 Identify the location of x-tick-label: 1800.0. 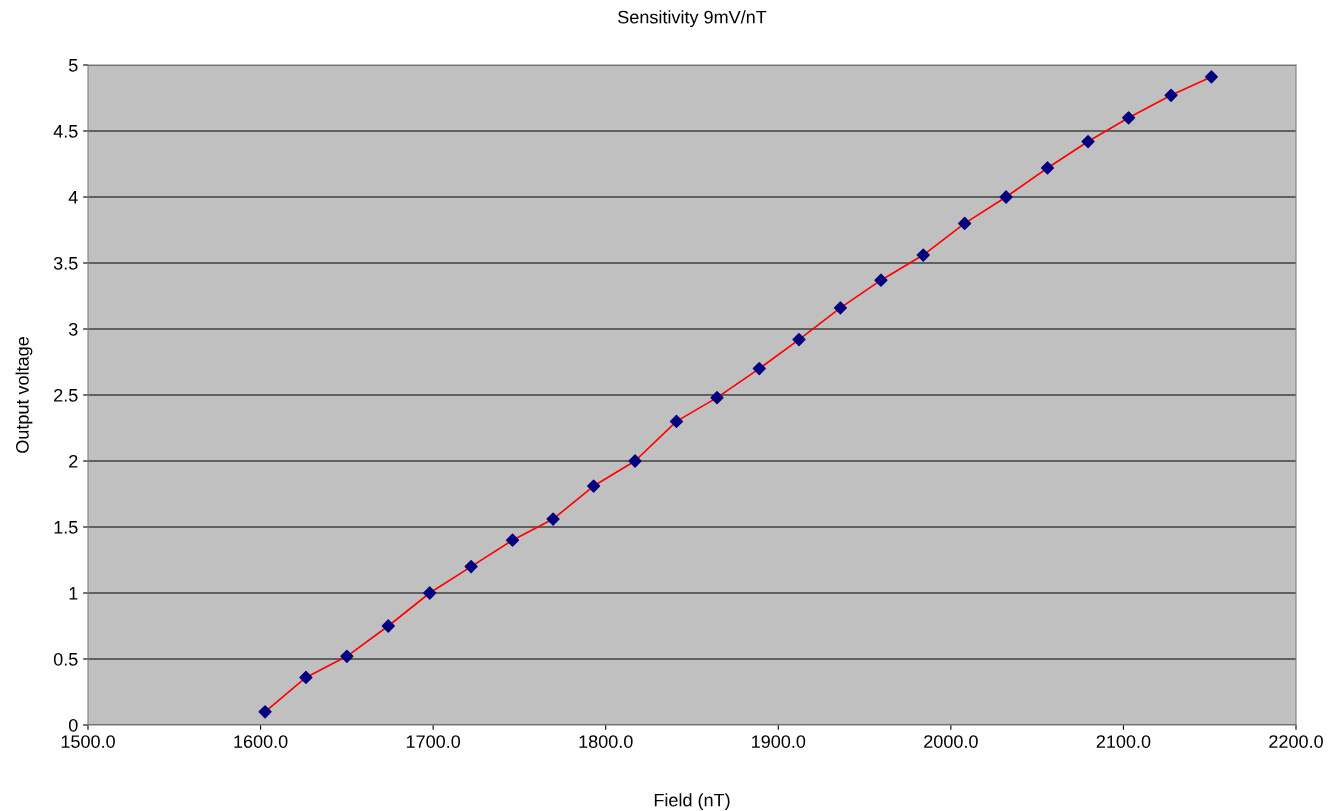
(606, 741).